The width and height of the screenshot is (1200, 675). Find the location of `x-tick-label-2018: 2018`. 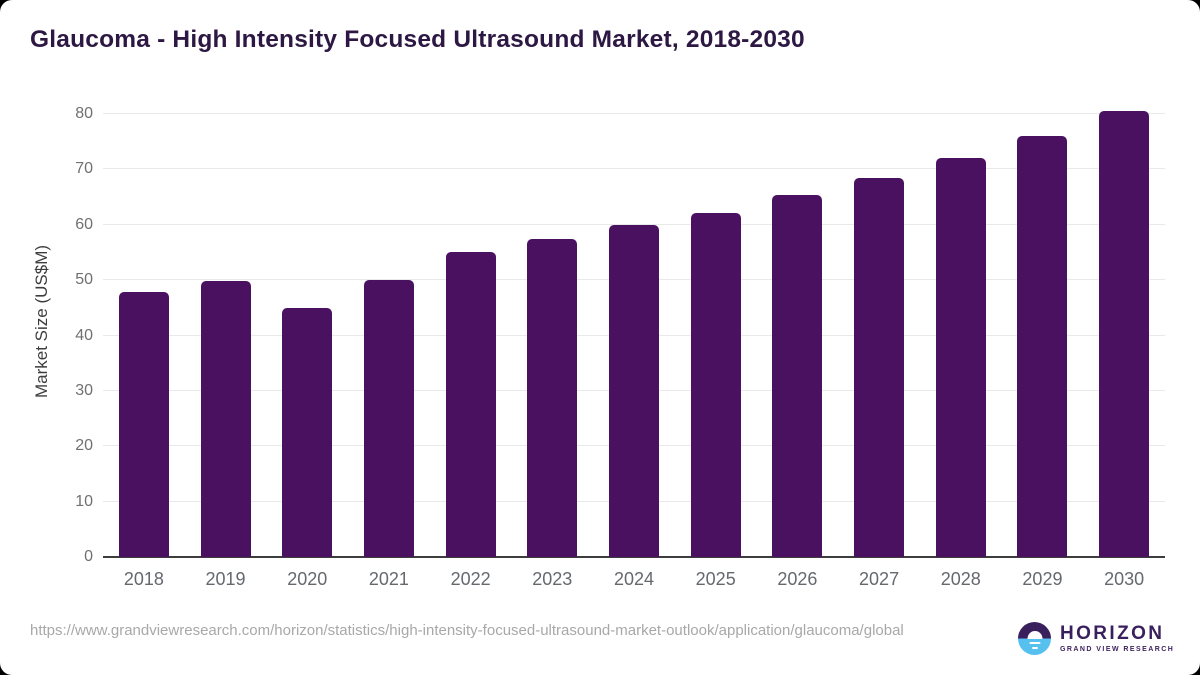

x-tick-label-2018: 2018 is located at coordinates (143, 579).